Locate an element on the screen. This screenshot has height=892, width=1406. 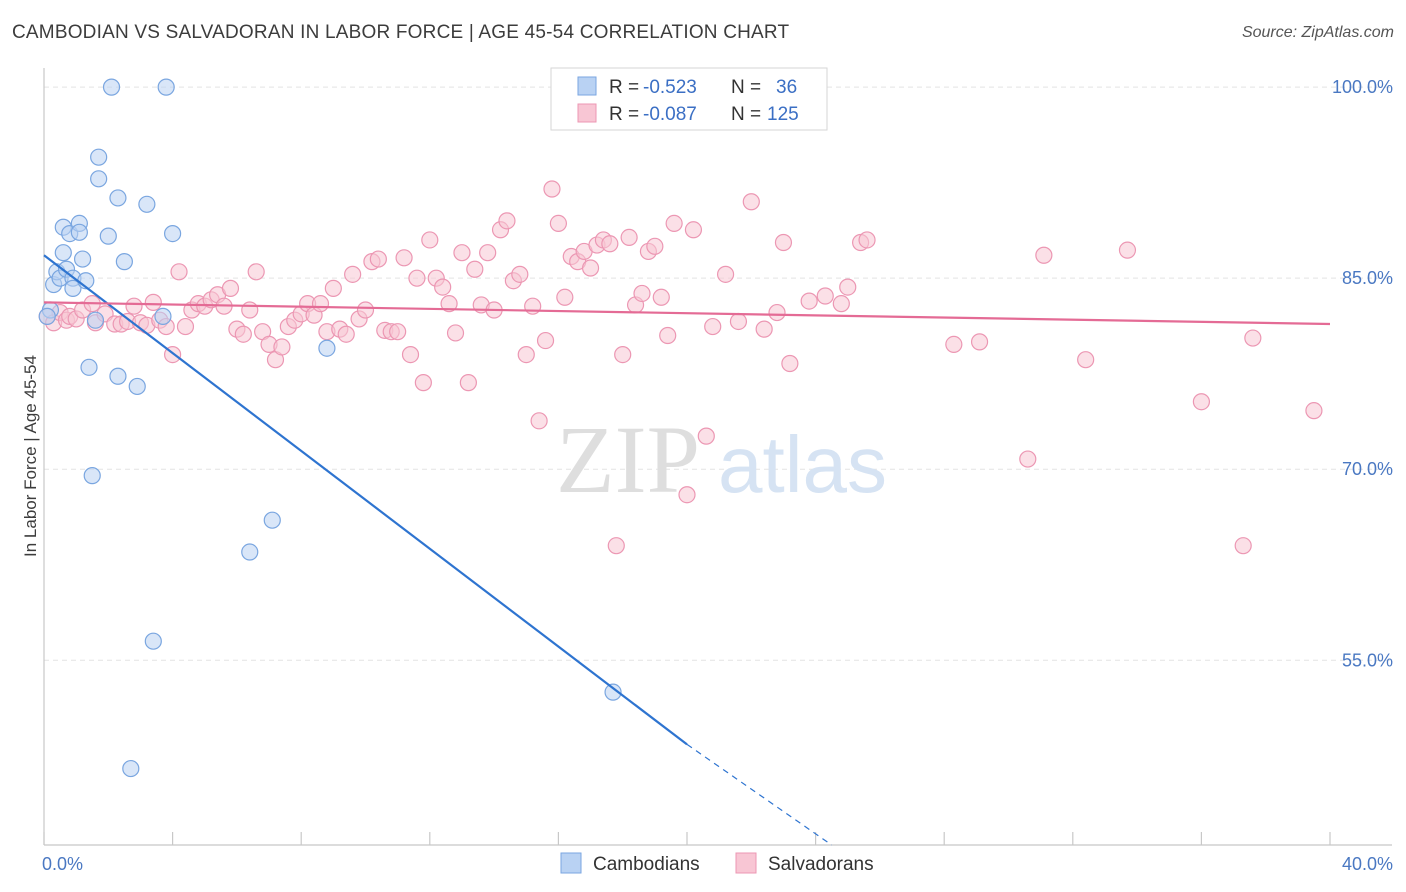
legend-r-label-1: R = is located at coordinates (624, 87).